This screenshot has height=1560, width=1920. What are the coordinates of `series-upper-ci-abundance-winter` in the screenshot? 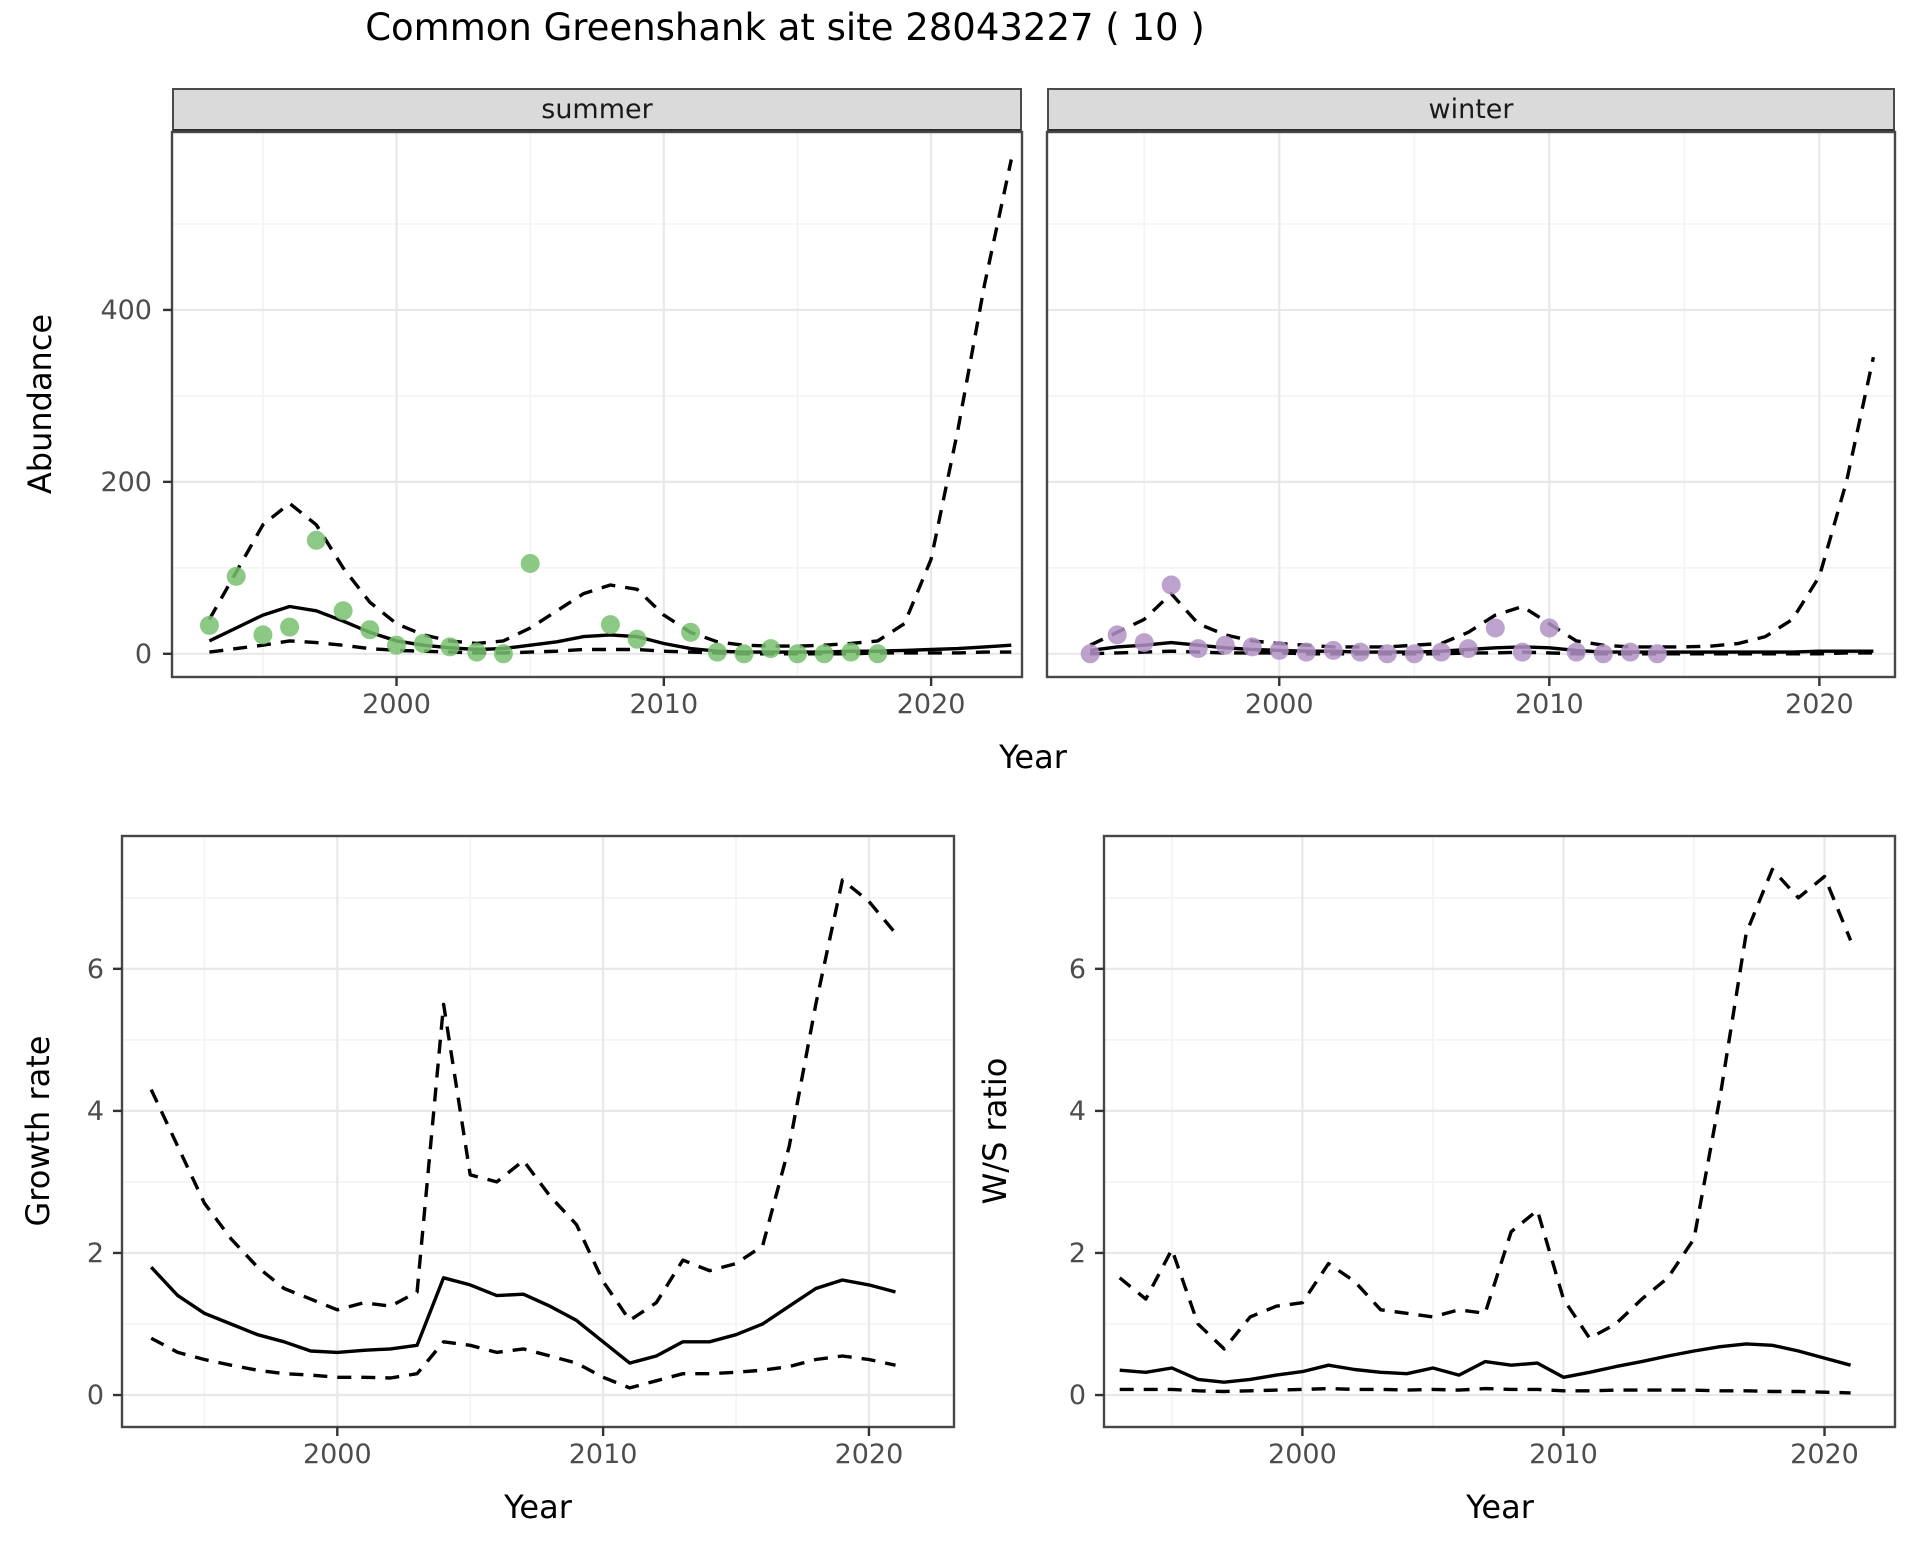 It's located at (1482, 502).